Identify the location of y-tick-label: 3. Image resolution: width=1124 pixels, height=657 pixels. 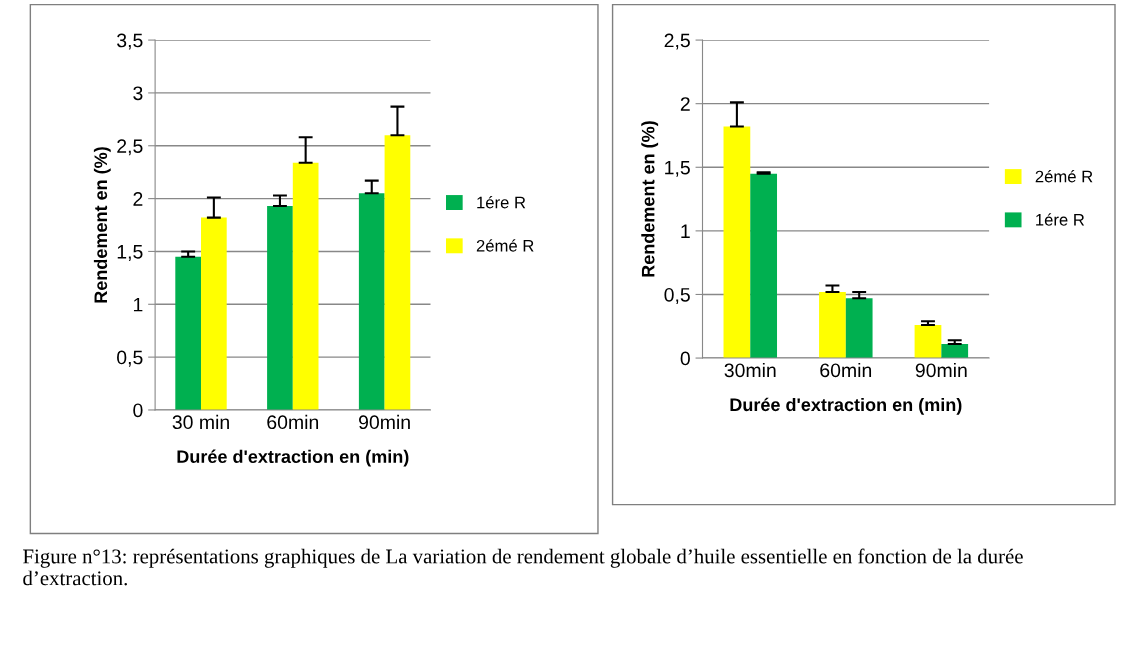
(138, 93).